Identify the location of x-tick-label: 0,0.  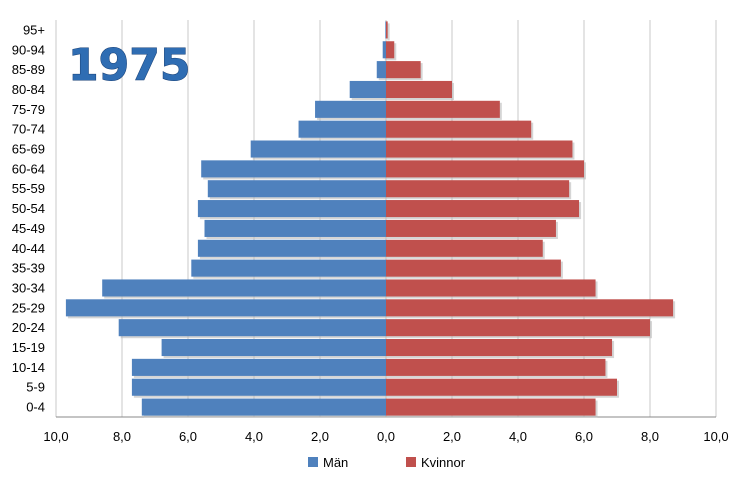
(386, 436).